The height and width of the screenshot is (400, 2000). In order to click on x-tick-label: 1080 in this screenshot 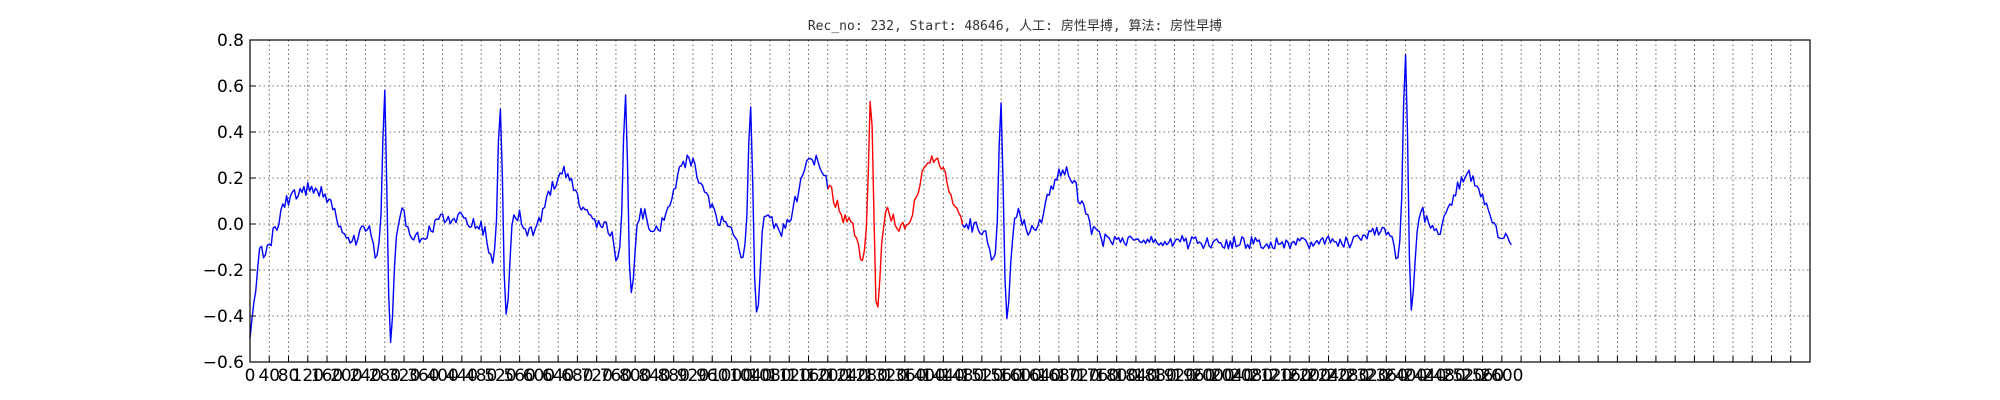, I will do `click(769, 376)`.